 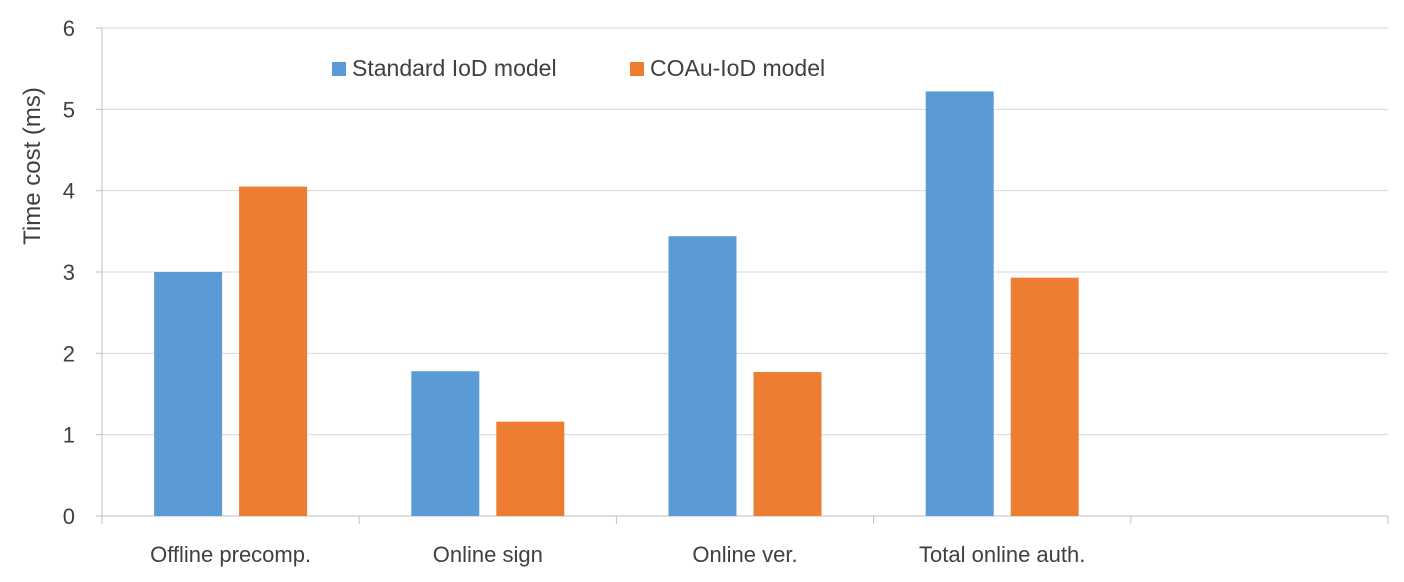 I want to click on y-tick-label: 6, so click(x=69, y=28).